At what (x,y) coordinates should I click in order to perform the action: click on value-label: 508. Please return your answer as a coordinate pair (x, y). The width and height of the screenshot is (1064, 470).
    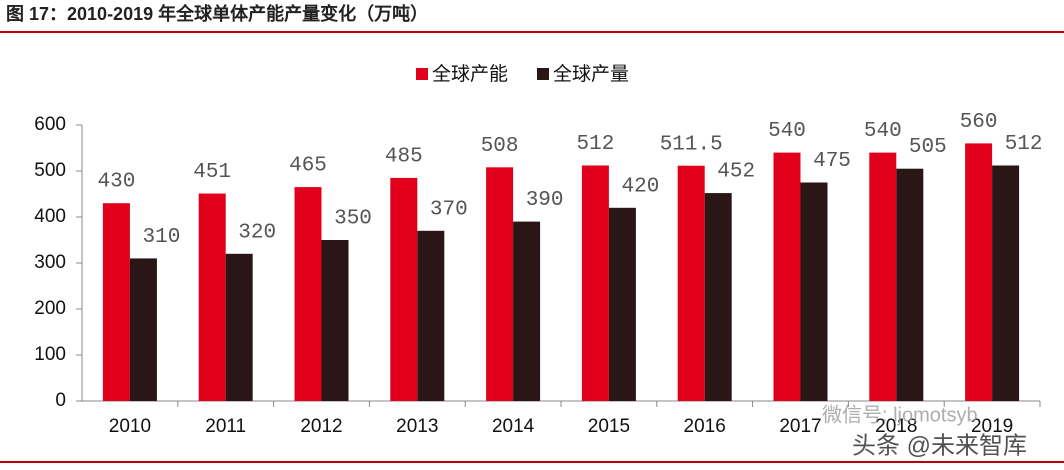
    Looking at the image, I should click on (500, 146).